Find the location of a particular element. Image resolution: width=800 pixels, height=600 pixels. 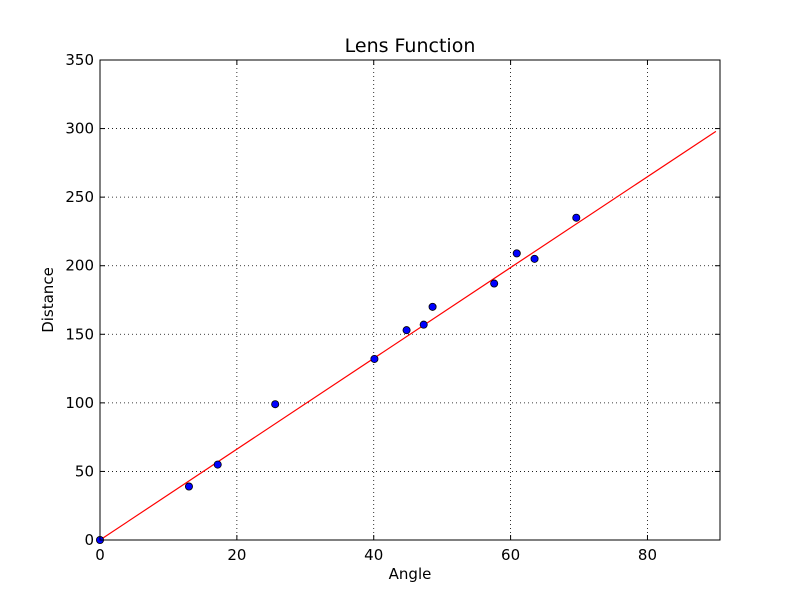

x-tick-label: 20 is located at coordinates (236, 555).